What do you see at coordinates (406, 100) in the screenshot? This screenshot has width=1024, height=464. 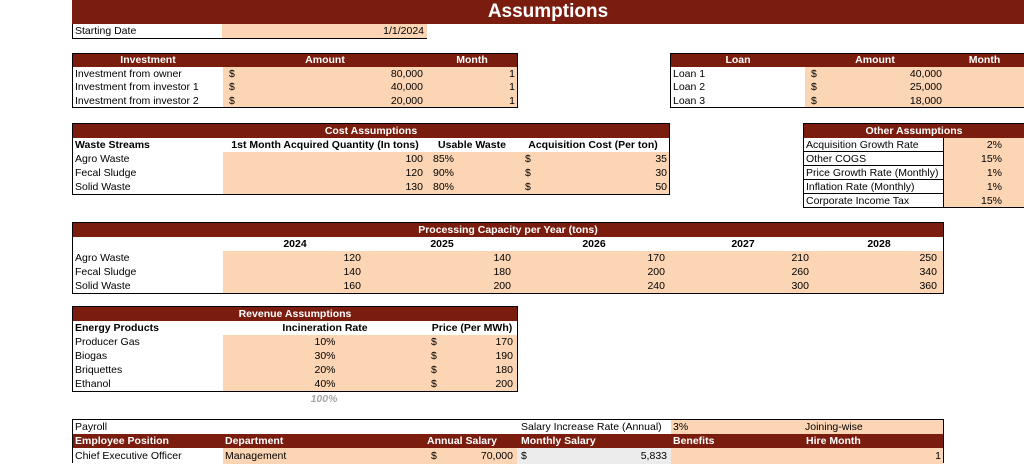 I see `investment-row-amount: 20,000` at bounding box center [406, 100].